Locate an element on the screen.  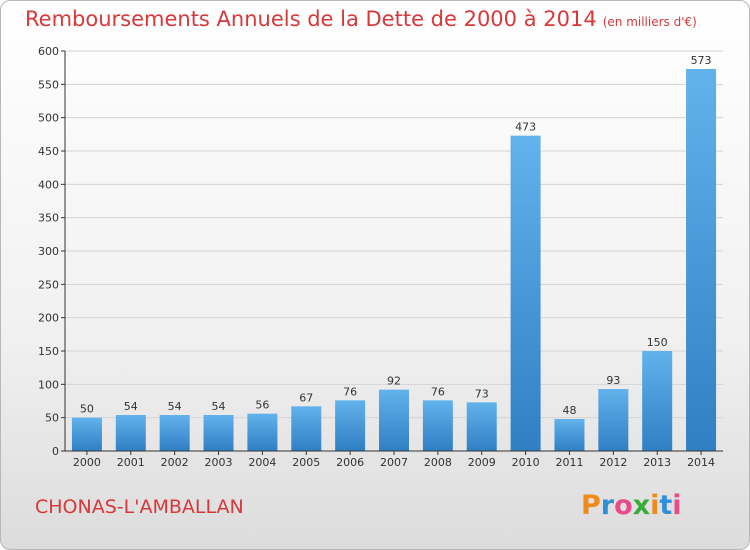
proxiti-logo: Proxiti is located at coordinates (631, 505).